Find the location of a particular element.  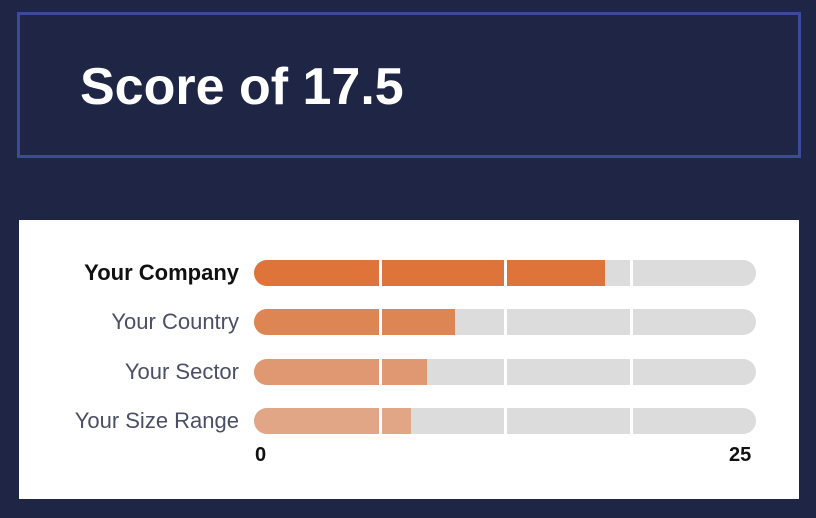

x-tick-max: 25 is located at coordinates (740, 455).